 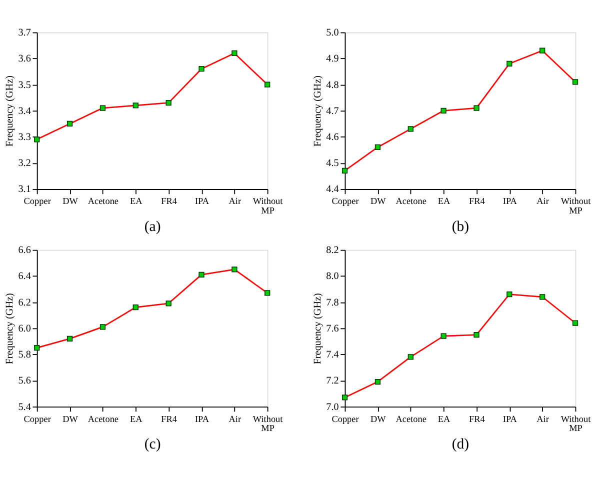 I want to click on x-axis-title: (a), so click(x=152, y=226).